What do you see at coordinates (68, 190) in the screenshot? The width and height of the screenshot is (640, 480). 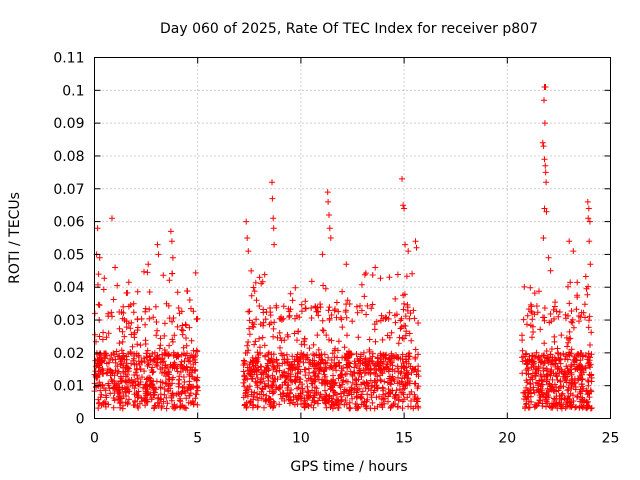 I see `y-tick-label: 0.07` at bounding box center [68, 190].